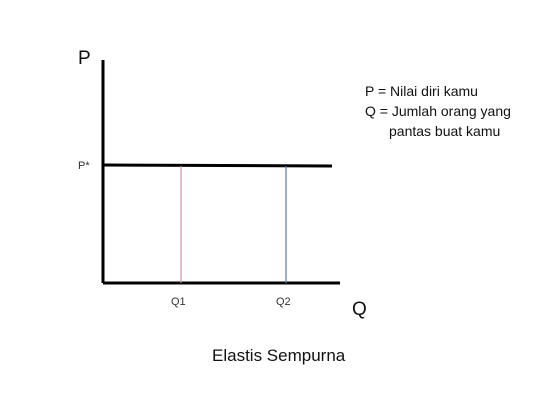  Describe the element at coordinates (279, 355) in the screenshot. I see `diagram-caption: Elastis Sempurna` at that location.